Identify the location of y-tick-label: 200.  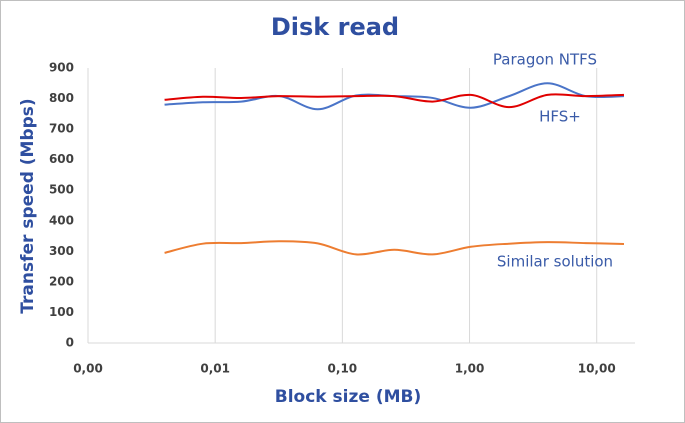
(61, 281).